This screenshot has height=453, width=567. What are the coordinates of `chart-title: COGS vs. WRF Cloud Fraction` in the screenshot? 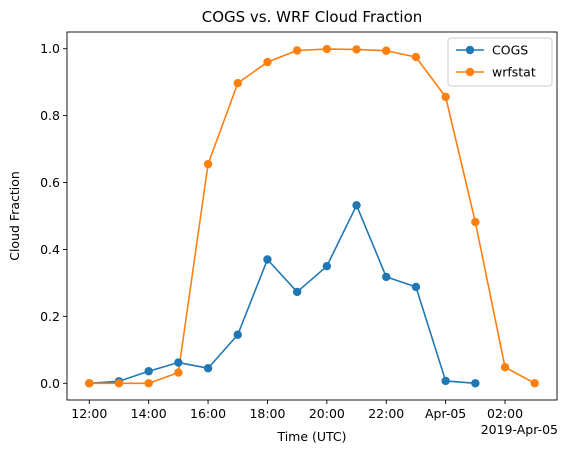 It's located at (312, 17).